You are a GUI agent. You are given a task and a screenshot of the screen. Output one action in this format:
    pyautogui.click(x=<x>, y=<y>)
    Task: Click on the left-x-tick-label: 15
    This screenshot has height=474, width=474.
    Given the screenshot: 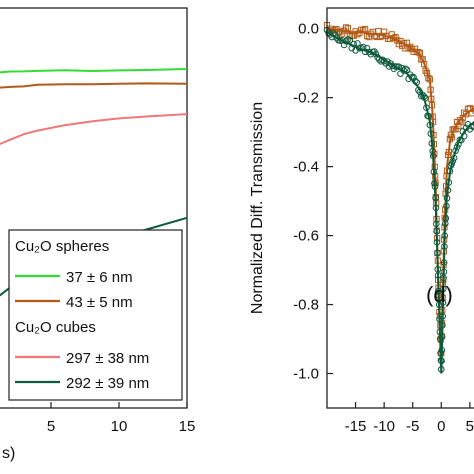 What is the action you would take?
    pyautogui.click(x=187, y=426)
    